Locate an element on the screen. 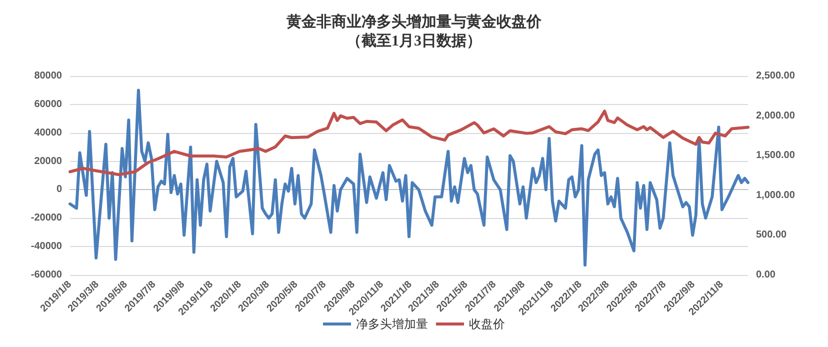 Image resolution: width=828 pixels, height=347 pixels. y2-tick-label: 1,000.00 is located at coordinates (776, 195).